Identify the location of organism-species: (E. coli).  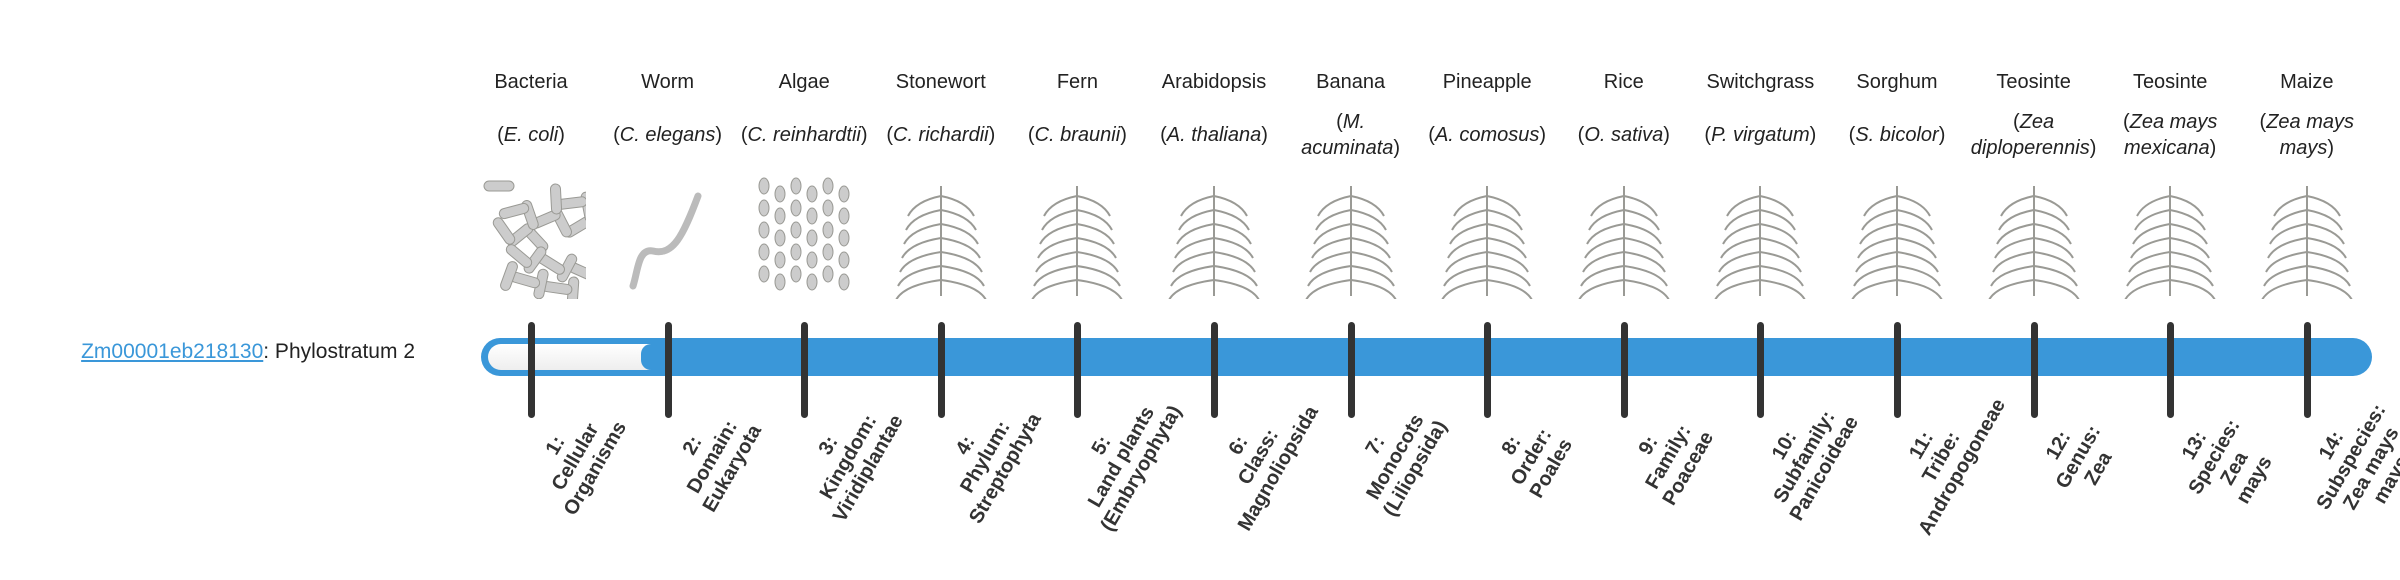
(531, 135).